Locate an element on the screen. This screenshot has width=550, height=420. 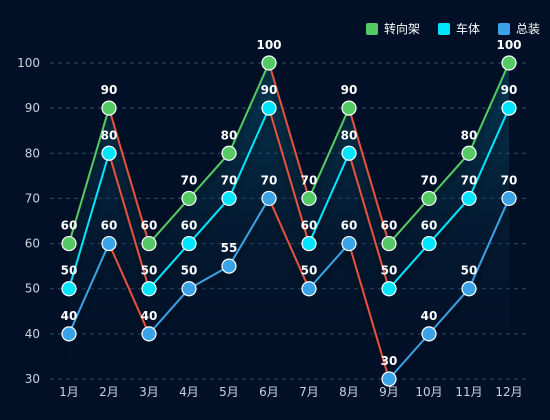
data-label-body-12: 90 is located at coordinates (509, 90).